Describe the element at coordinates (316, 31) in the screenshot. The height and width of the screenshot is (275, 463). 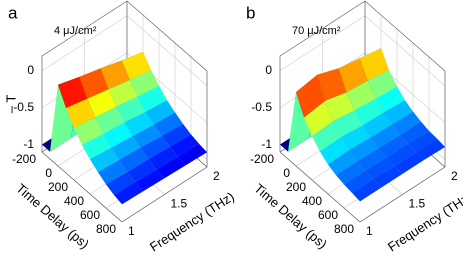
I see `annotation: 70 μJ/cm²` at that location.